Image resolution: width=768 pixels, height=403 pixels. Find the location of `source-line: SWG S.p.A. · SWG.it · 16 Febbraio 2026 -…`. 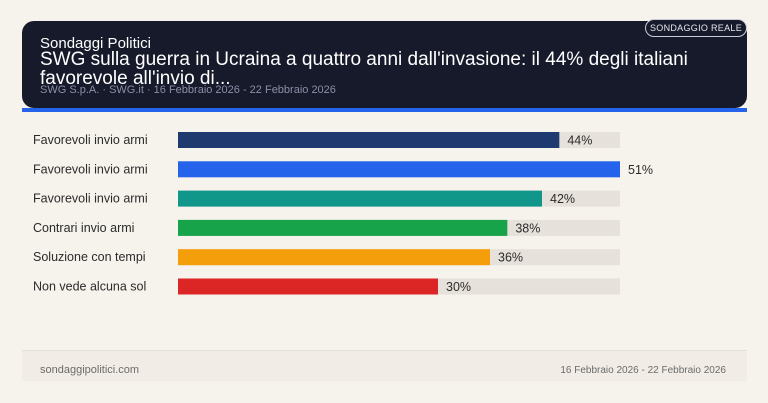

source-line: SWG S.p.A. · SWG.it · 16 Febbraio 2026 -… is located at coordinates (188, 90).